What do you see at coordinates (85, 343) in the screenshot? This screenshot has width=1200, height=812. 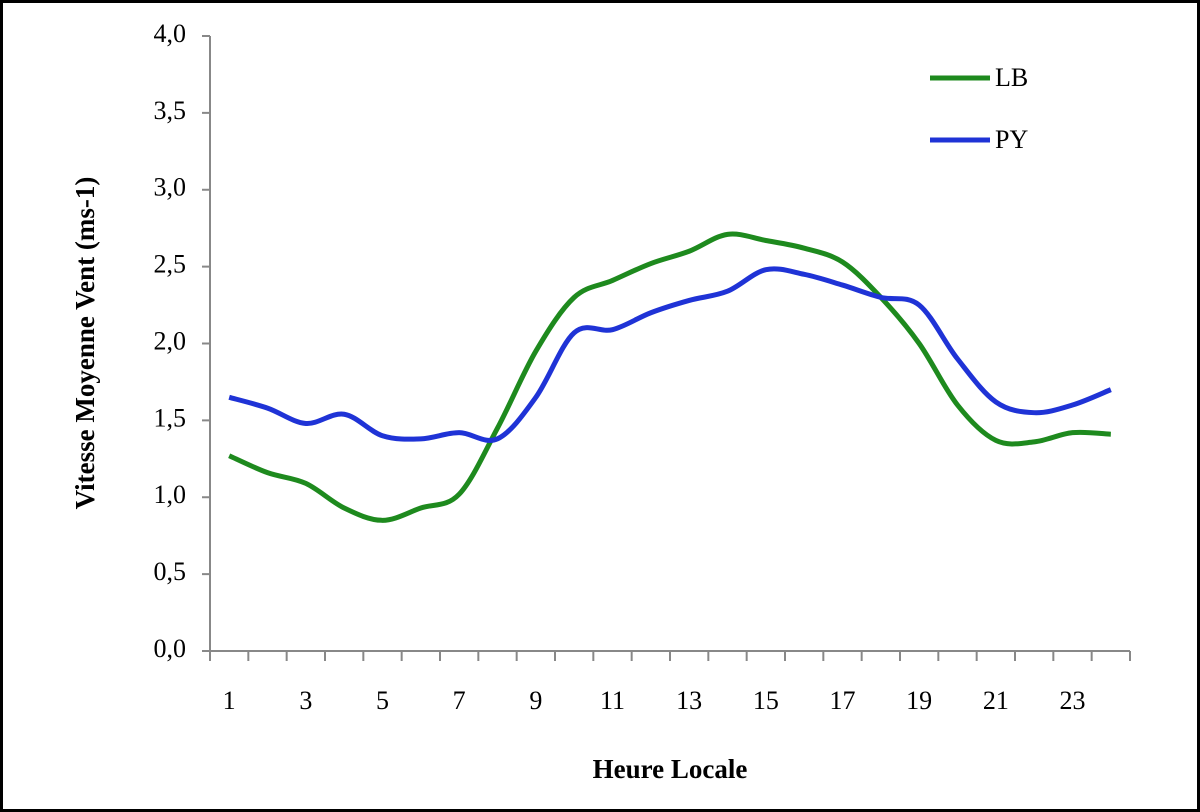 I see `y-axis-title: Vitesse Moyenne Vent (ms-1)` at bounding box center [85, 343].